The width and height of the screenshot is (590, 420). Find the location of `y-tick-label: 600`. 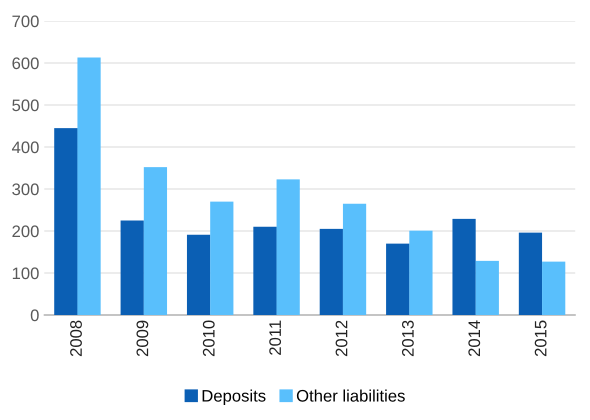

y-tick-label: 600 is located at coordinates (25, 63).